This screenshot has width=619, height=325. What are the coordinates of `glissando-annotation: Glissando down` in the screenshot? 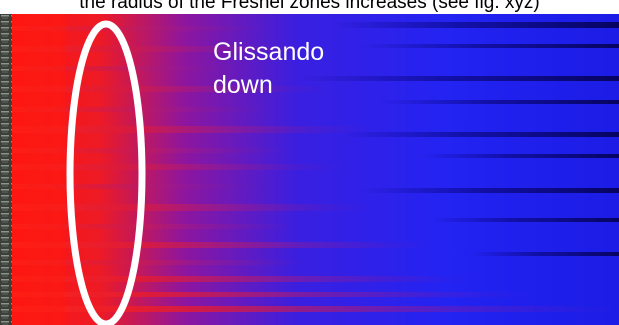 It's located at (268, 69).